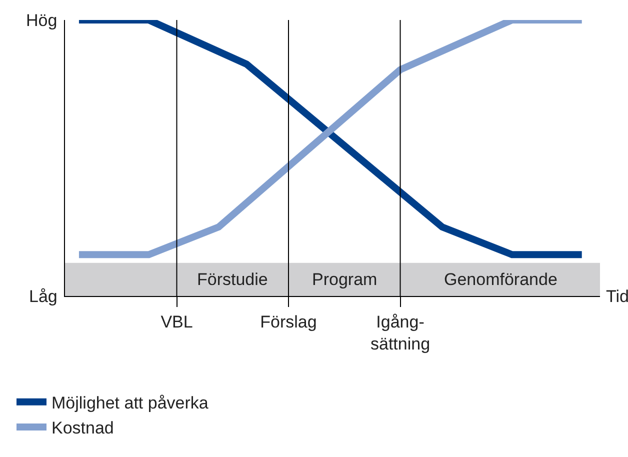 The image size is (628, 457). What do you see at coordinates (176, 322) in the screenshot?
I see `x-tick-label: VBL` at bounding box center [176, 322].